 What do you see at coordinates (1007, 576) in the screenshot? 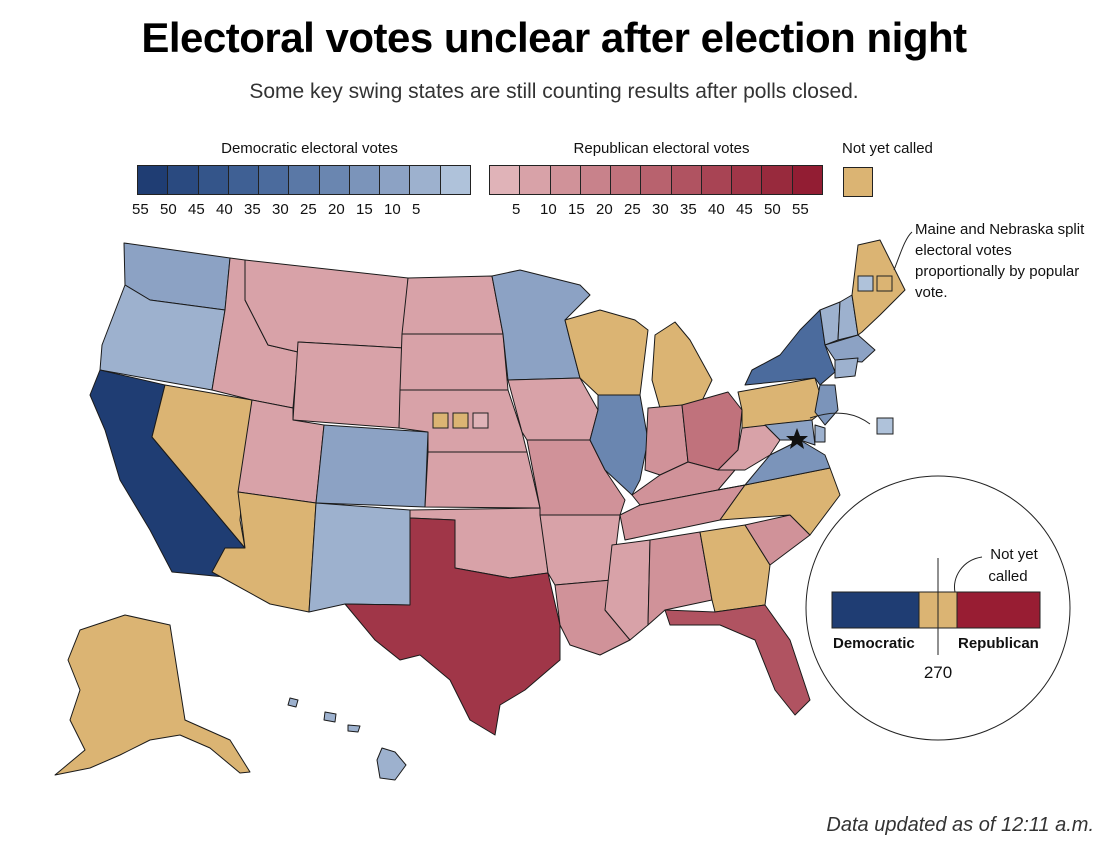
I see `inset-notcalled-label-2: called` at bounding box center [1007, 576].